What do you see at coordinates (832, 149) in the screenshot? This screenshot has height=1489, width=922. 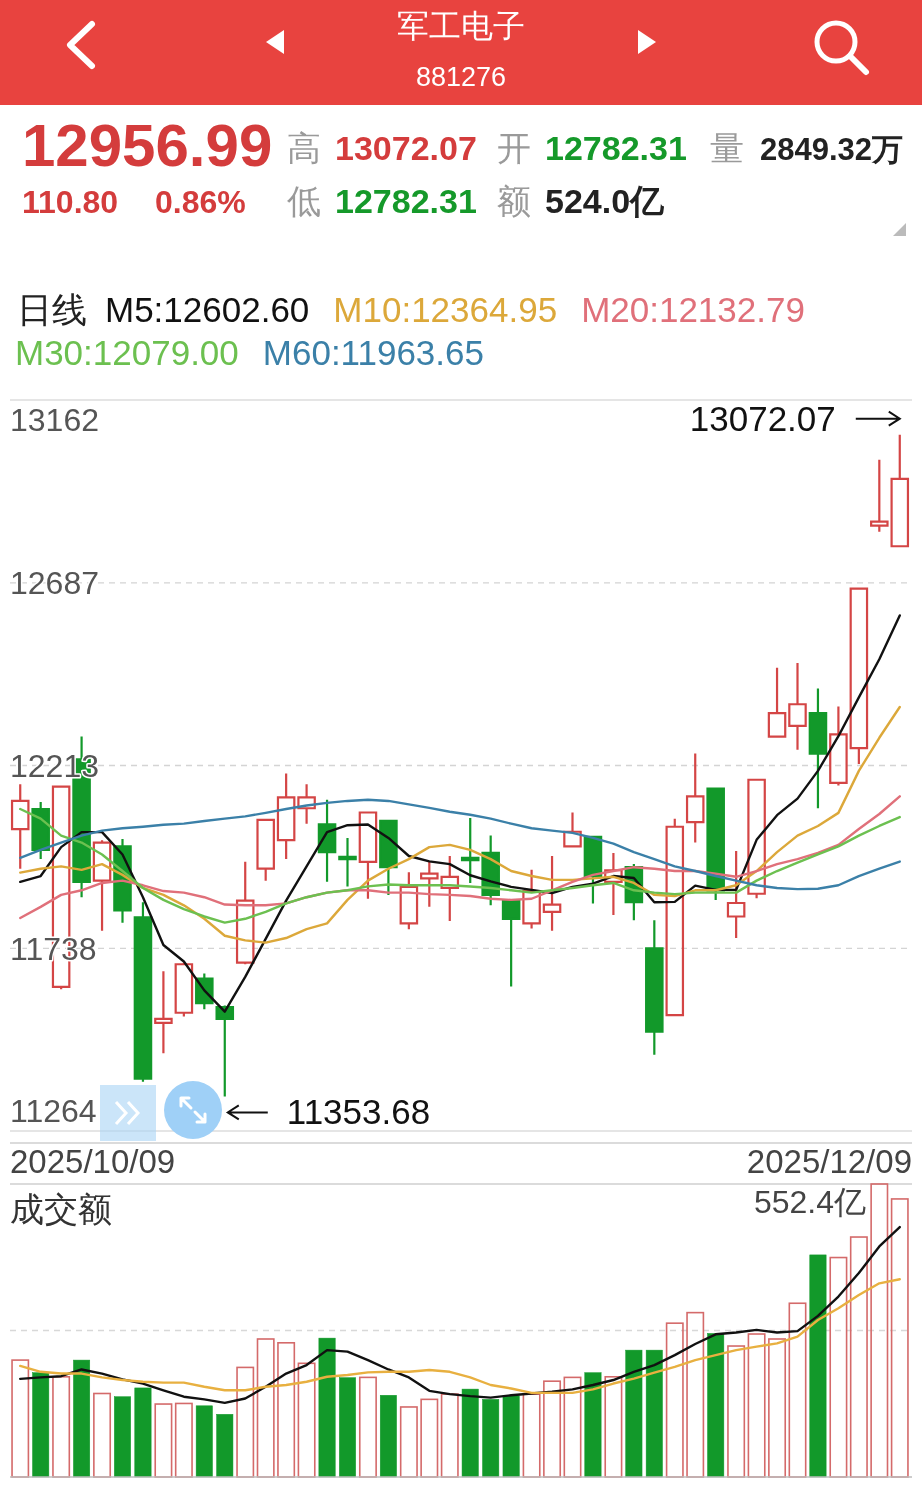 I see `annotation: 2849.32万` at bounding box center [832, 149].